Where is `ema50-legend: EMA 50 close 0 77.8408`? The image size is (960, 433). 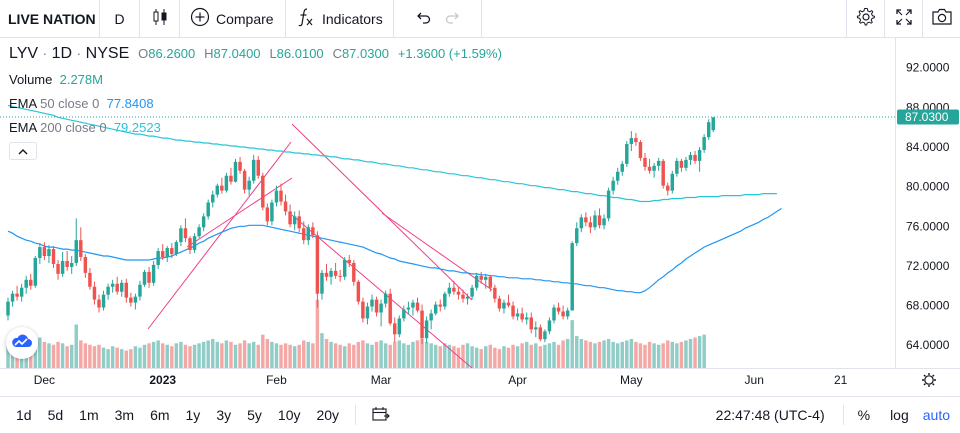
ema50-legend: EMA 50 close 0 77.8408 is located at coordinates (81, 103).